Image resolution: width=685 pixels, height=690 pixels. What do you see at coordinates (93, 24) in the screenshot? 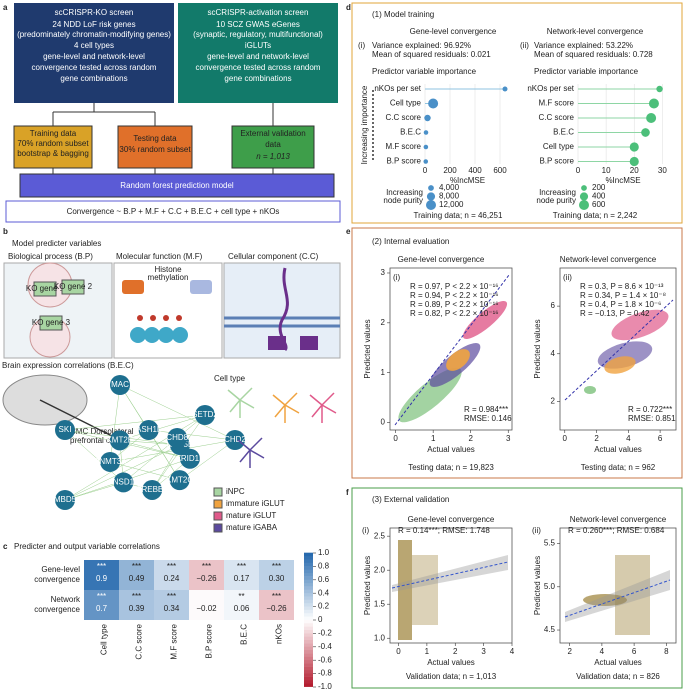
I see `box-text: 24 NDD LoF risk genes` at bounding box center [93, 24].